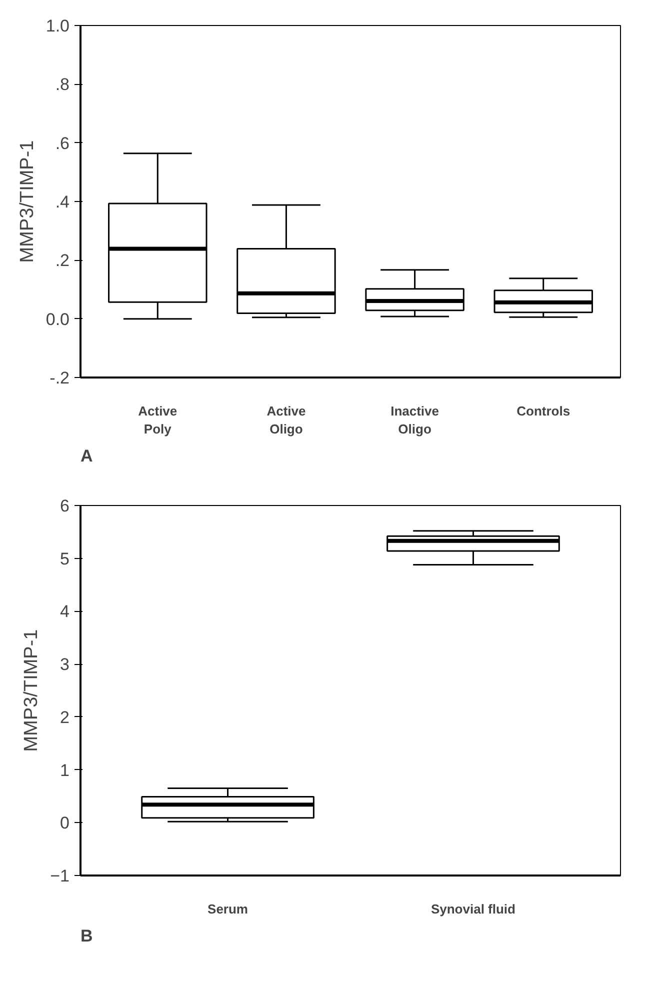 This screenshot has height=983, width=655. I want to click on y-tick-label: 1, so click(65, 770).